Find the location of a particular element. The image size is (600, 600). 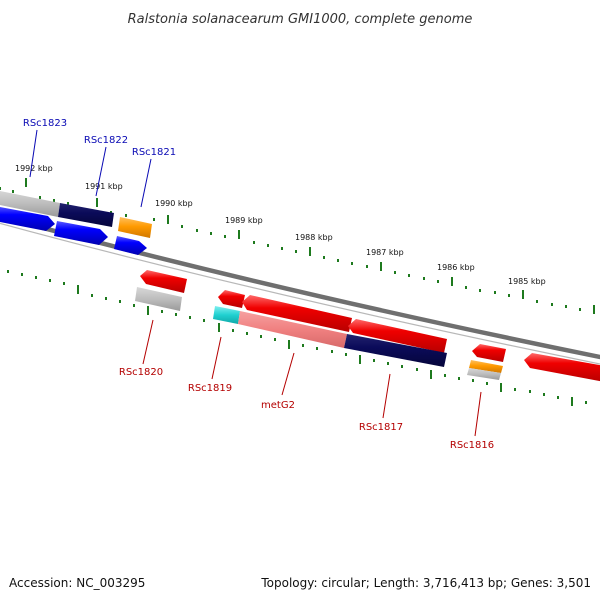

scale-label: 1985 kbp is located at coordinates (527, 281).